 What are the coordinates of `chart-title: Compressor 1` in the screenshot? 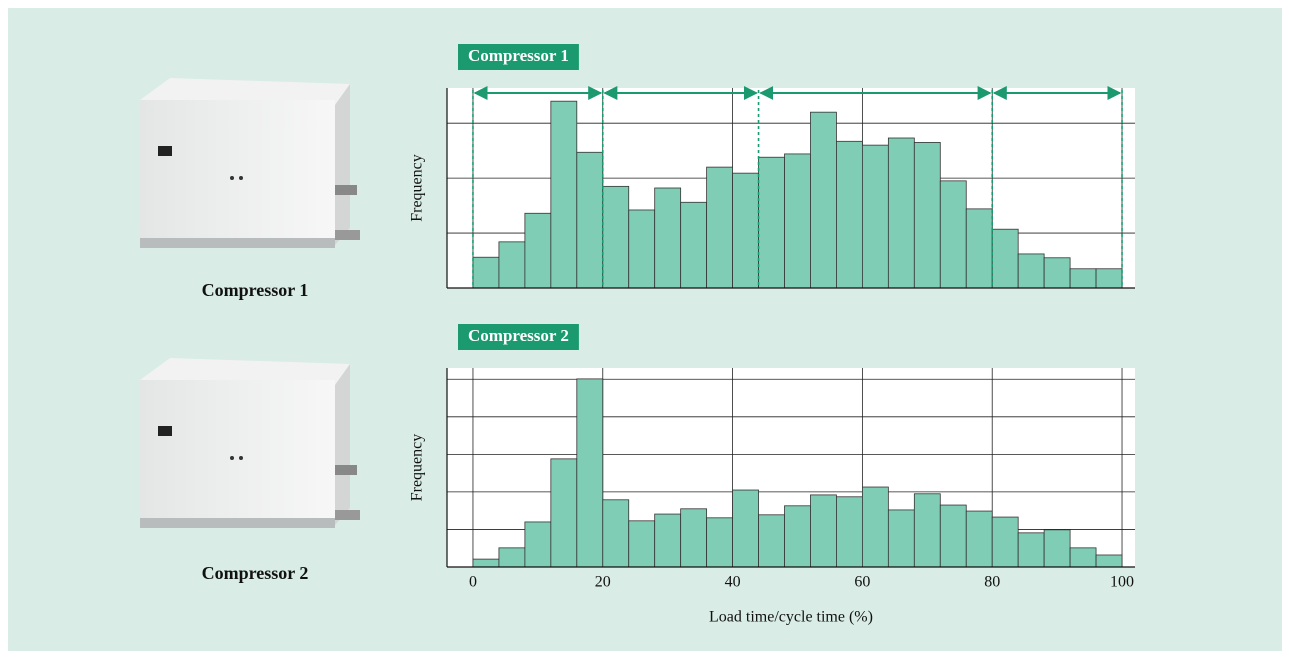 It's located at (518, 55).